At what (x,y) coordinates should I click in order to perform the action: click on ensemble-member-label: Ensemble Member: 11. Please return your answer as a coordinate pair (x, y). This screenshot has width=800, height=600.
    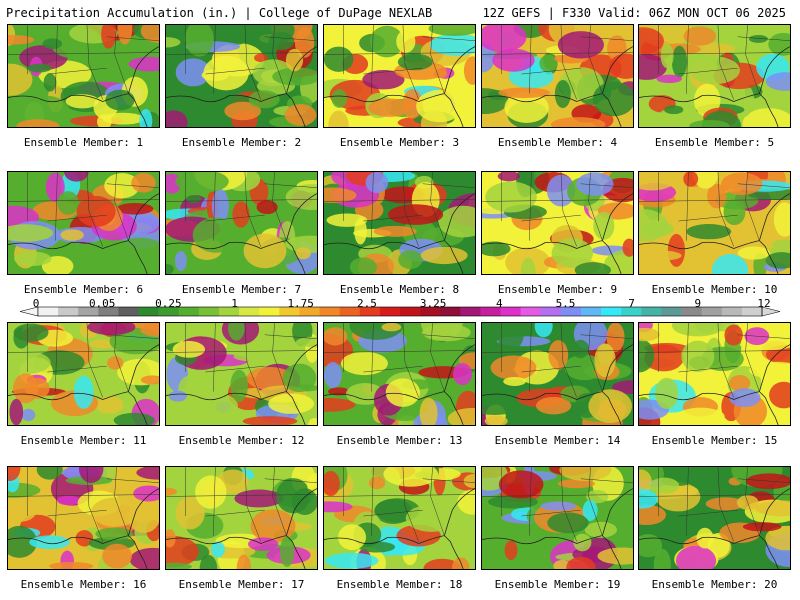
    Looking at the image, I should click on (83, 440).